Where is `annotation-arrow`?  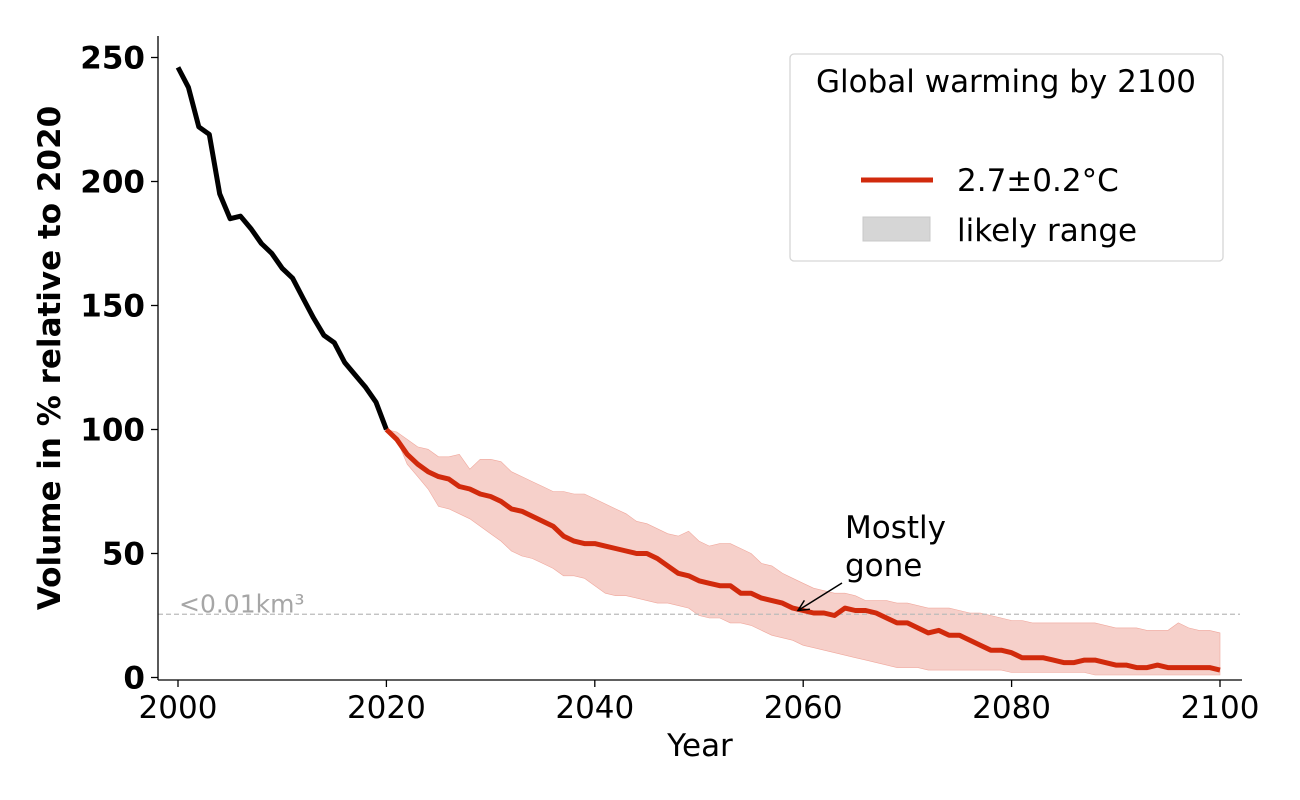 annotation-arrow is located at coordinates (820, 597).